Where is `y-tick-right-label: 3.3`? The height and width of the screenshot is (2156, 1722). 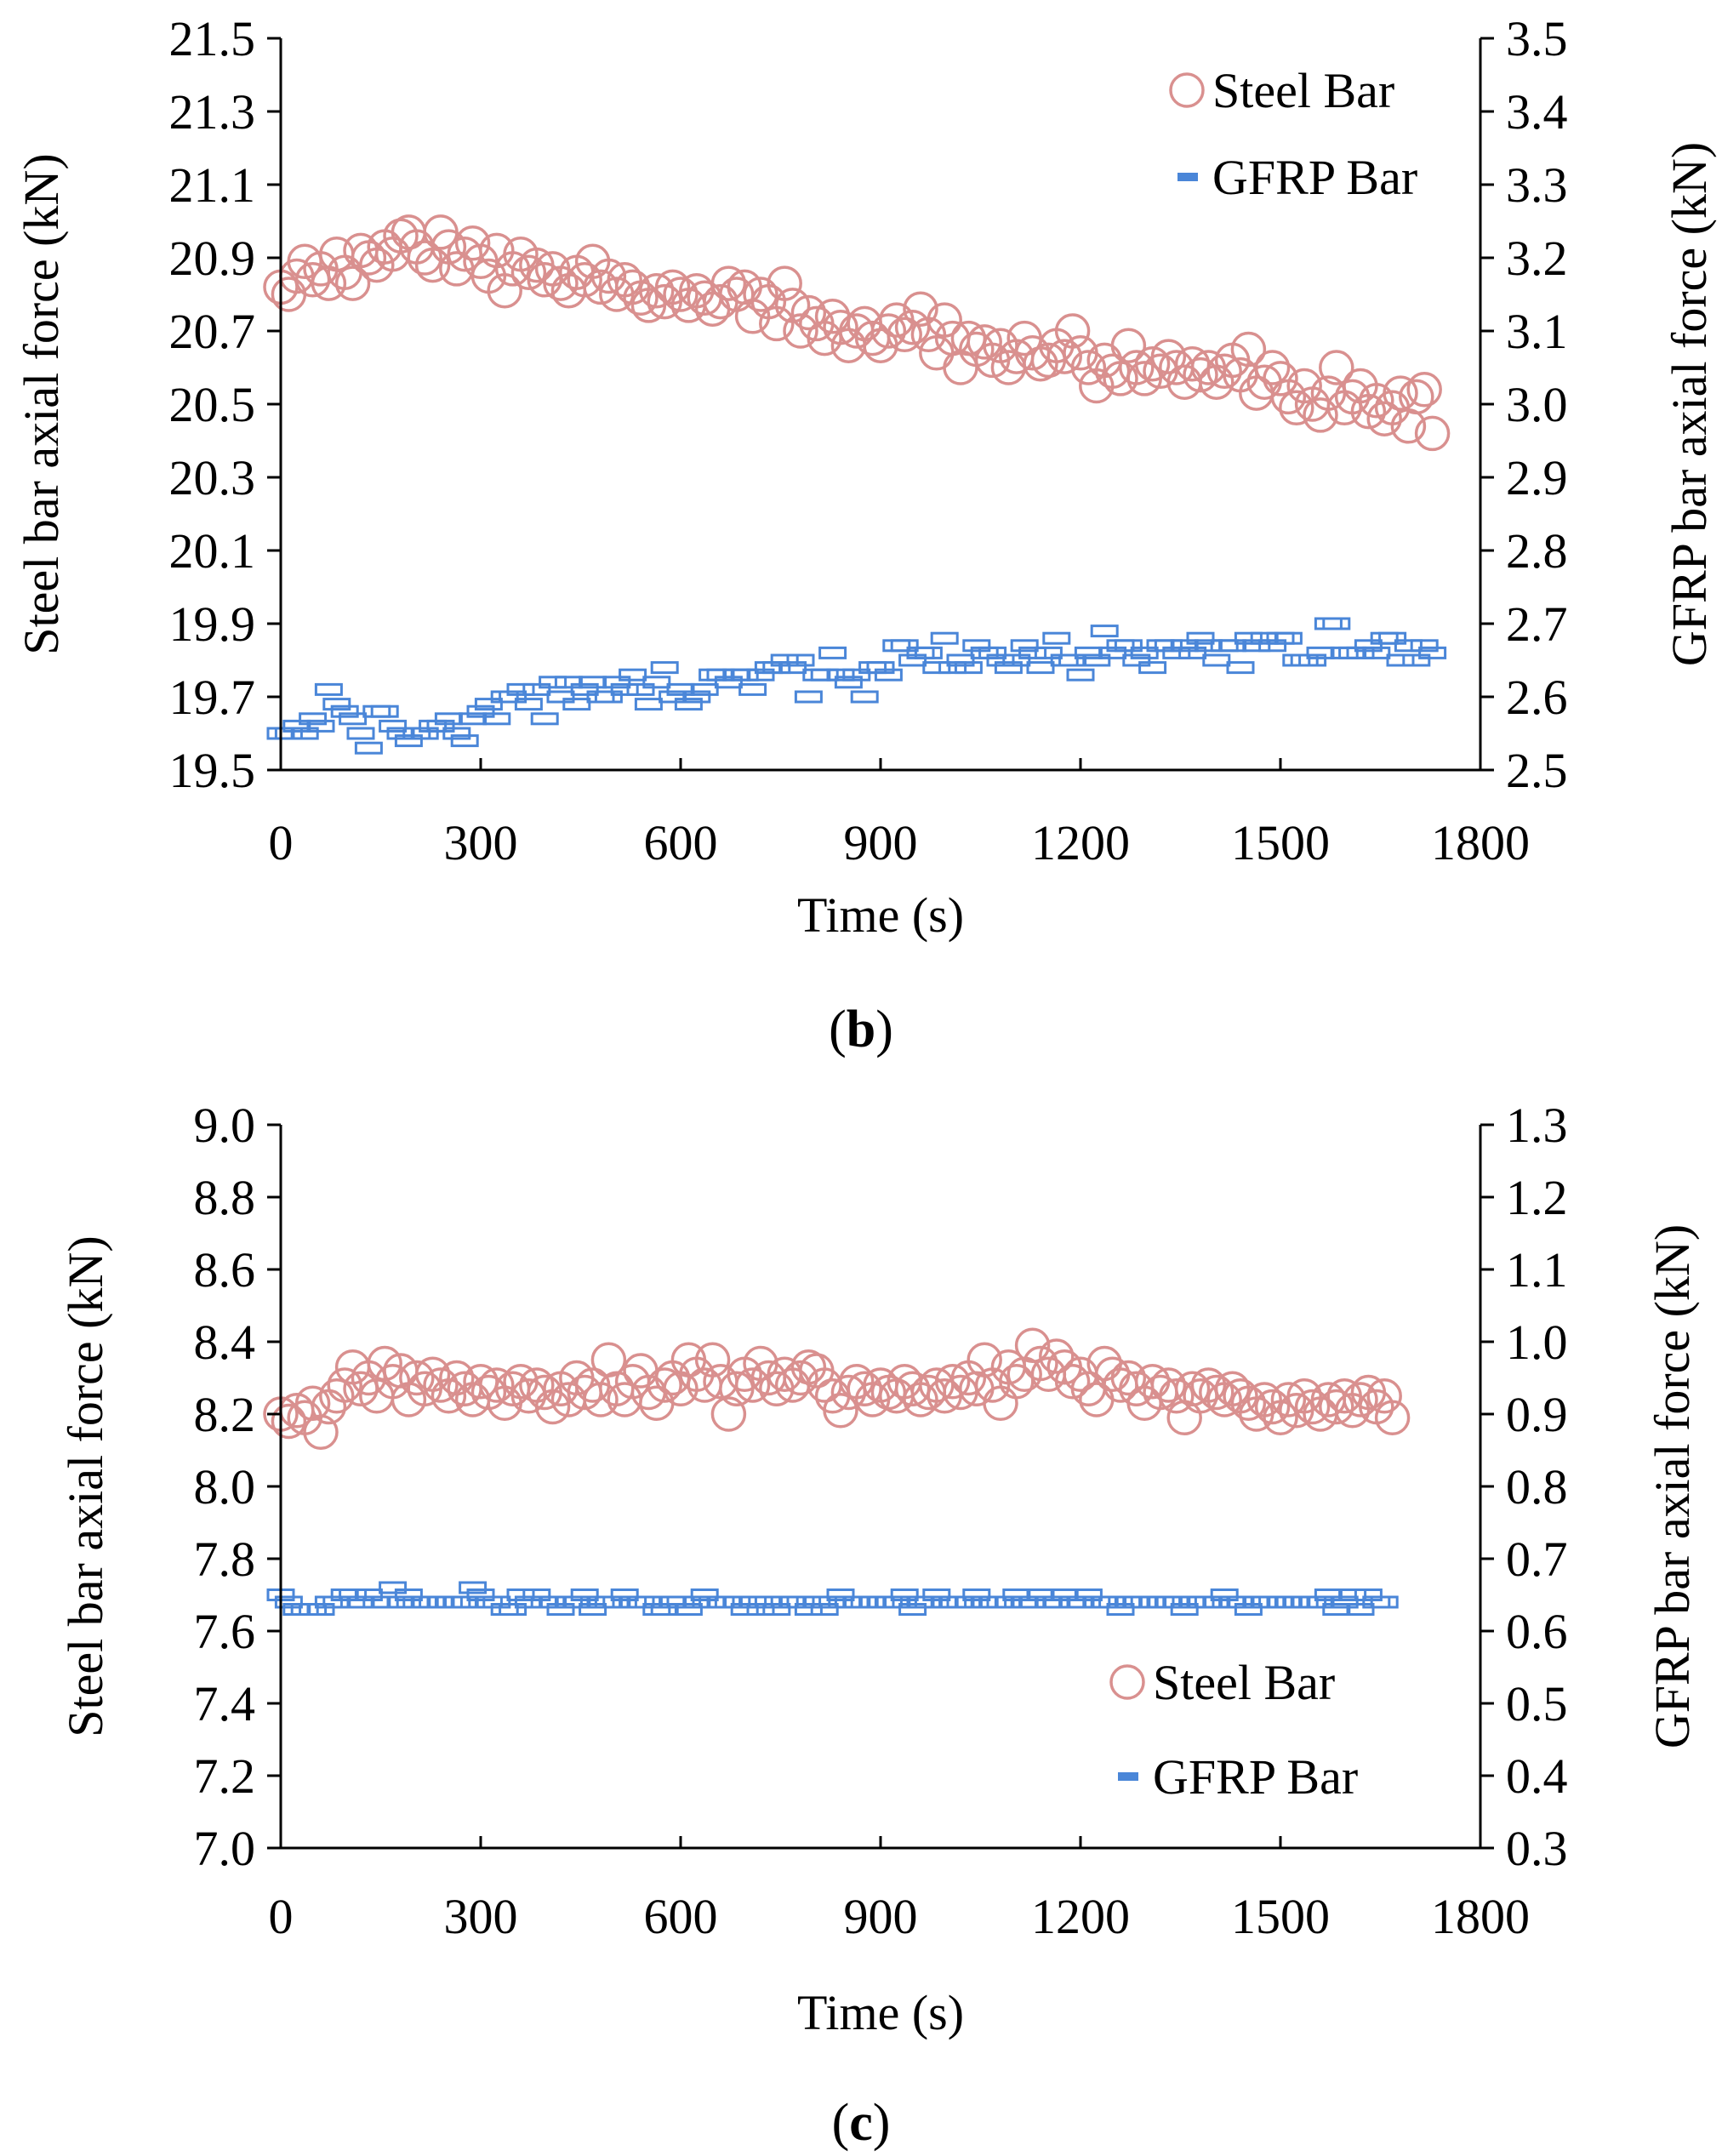
y-tick-right-label: 3.3 is located at coordinates (1537, 185).